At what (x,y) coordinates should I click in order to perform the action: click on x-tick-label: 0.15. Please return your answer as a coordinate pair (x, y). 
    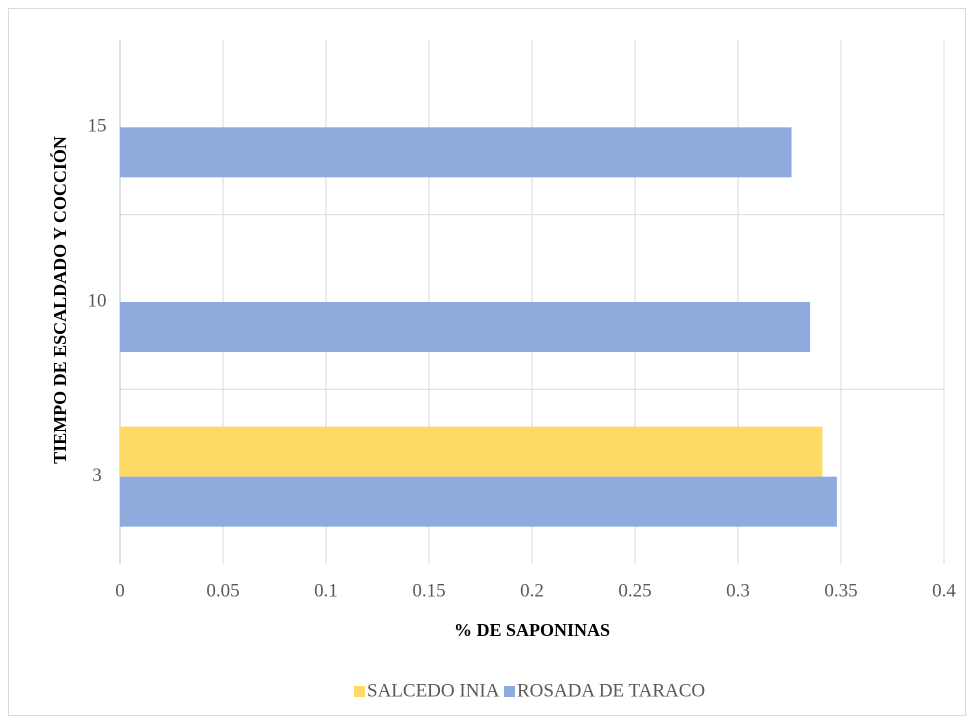
    Looking at the image, I should click on (428, 590).